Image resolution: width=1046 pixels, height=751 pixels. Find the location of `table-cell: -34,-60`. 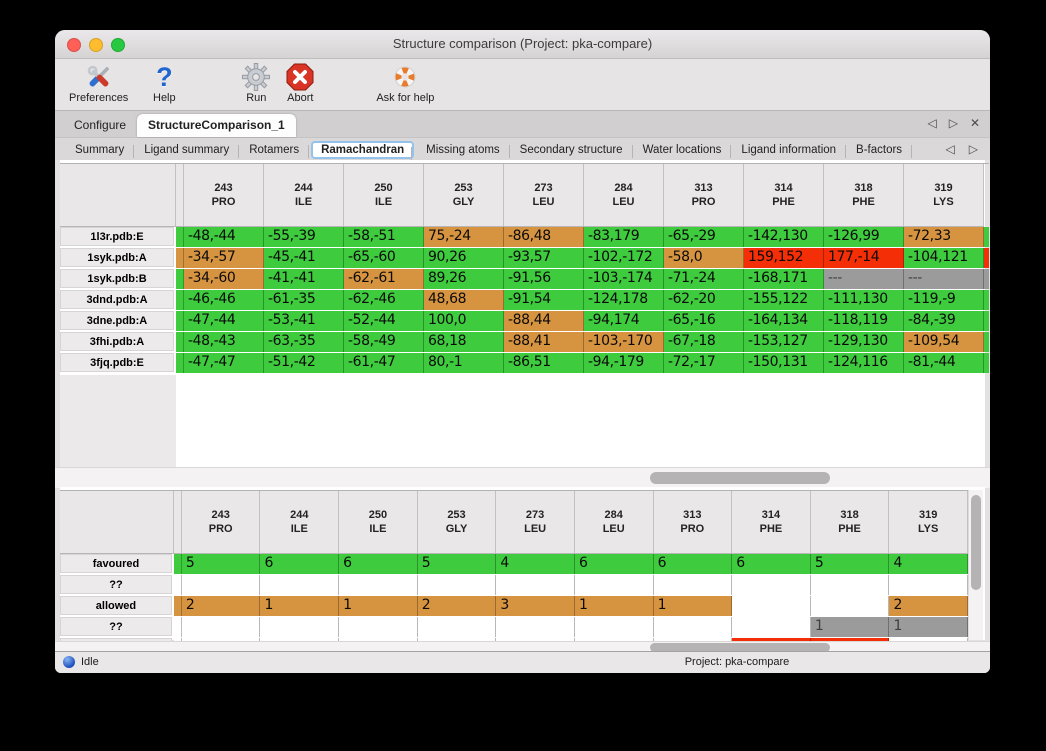

table-cell: -34,-60 is located at coordinates (224, 279).